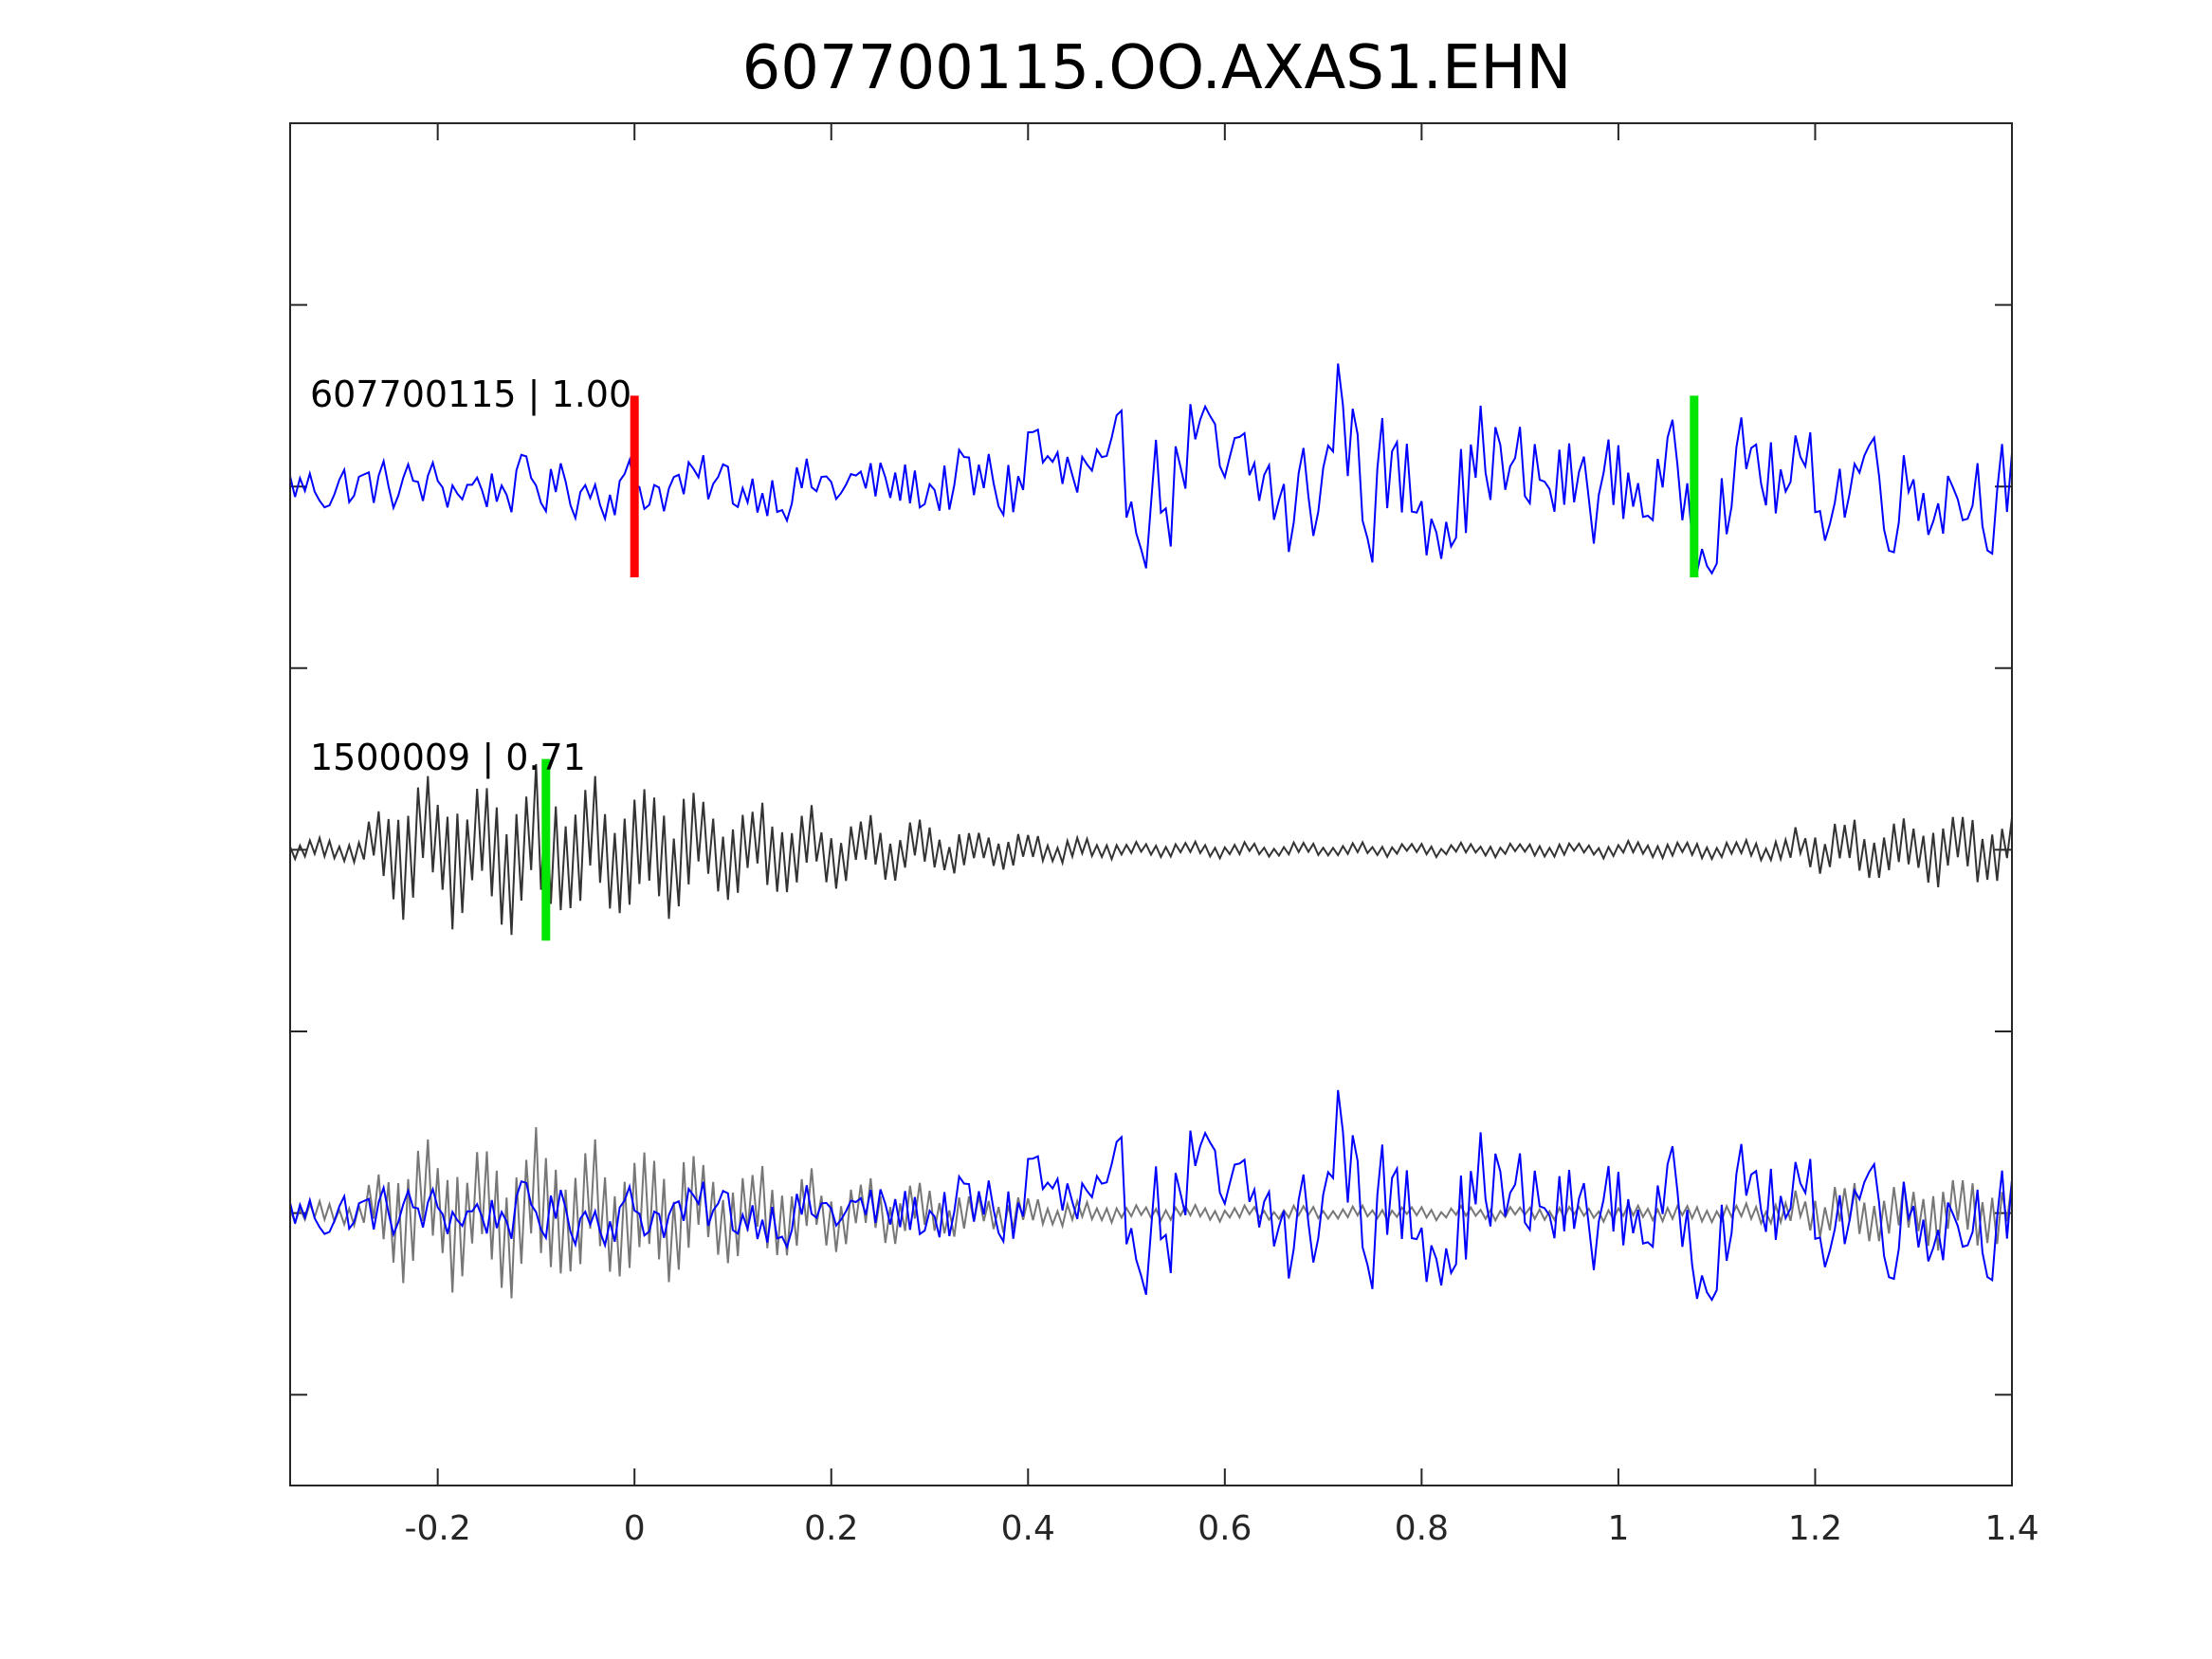 The width and height of the screenshot is (2212, 1659). What do you see at coordinates (1618, 1528) in the screenshot?
I see `x-tick-label: 1` at bounding box center [1618, 1528].